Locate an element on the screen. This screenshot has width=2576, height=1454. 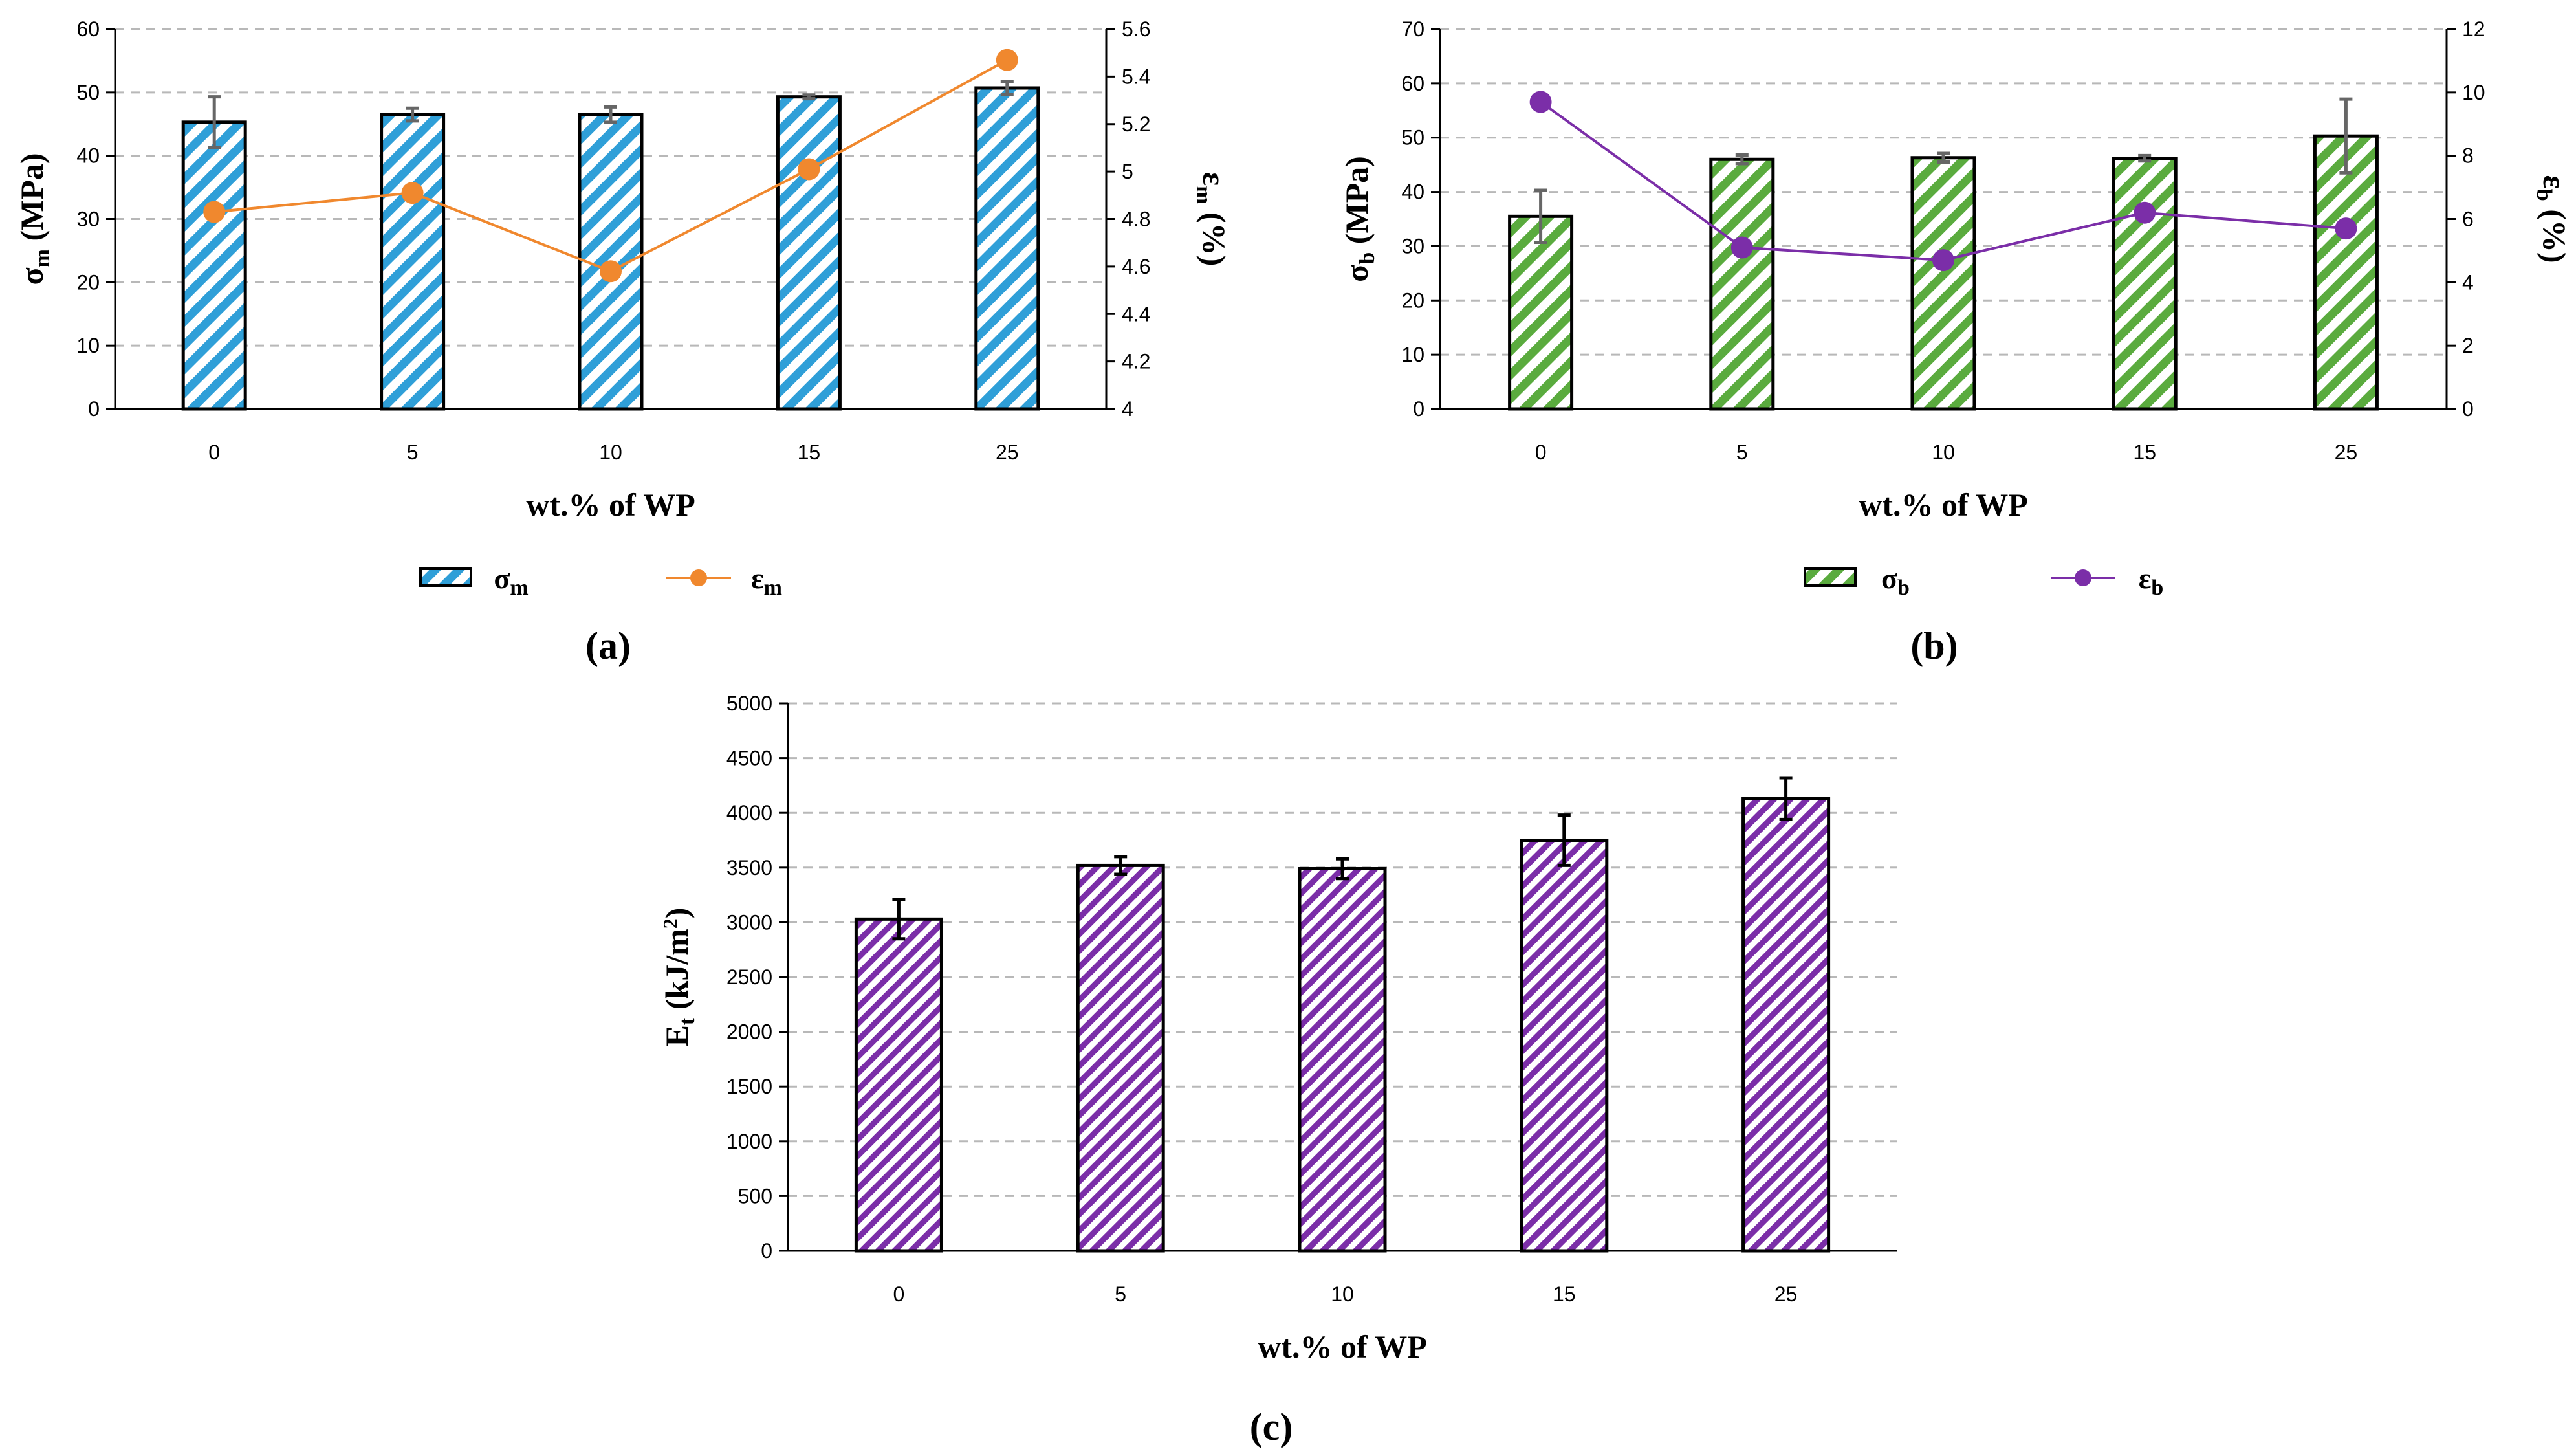
y2-tick-label: 10 is located at coordinates (2473, 93).